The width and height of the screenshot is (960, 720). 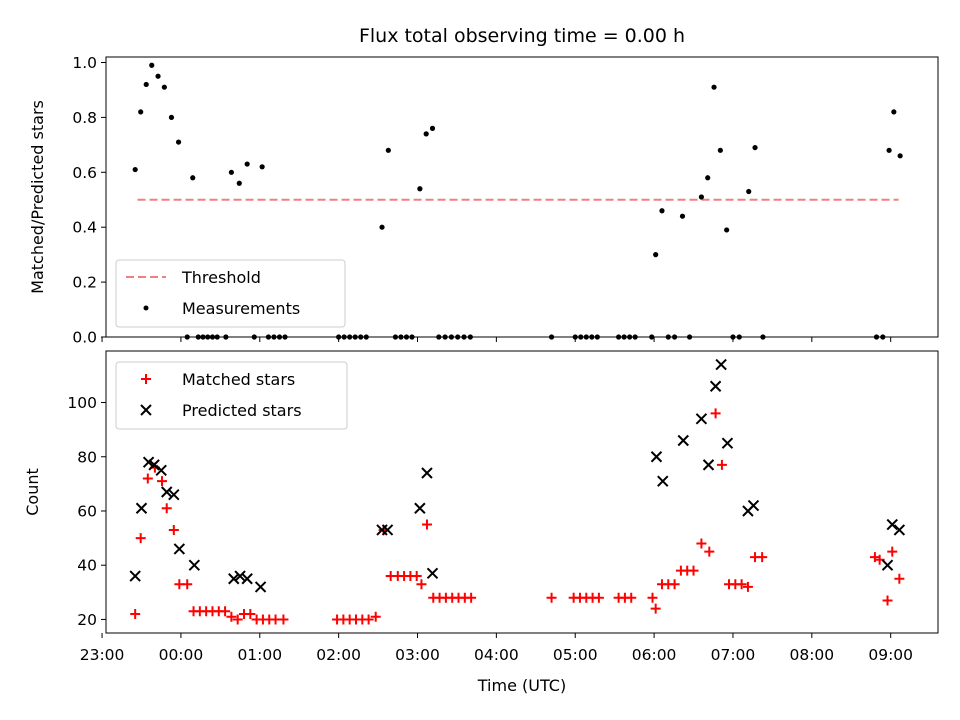 I want to click on ratio-y-tick-label: 0.4, so click(x=84, y=228).